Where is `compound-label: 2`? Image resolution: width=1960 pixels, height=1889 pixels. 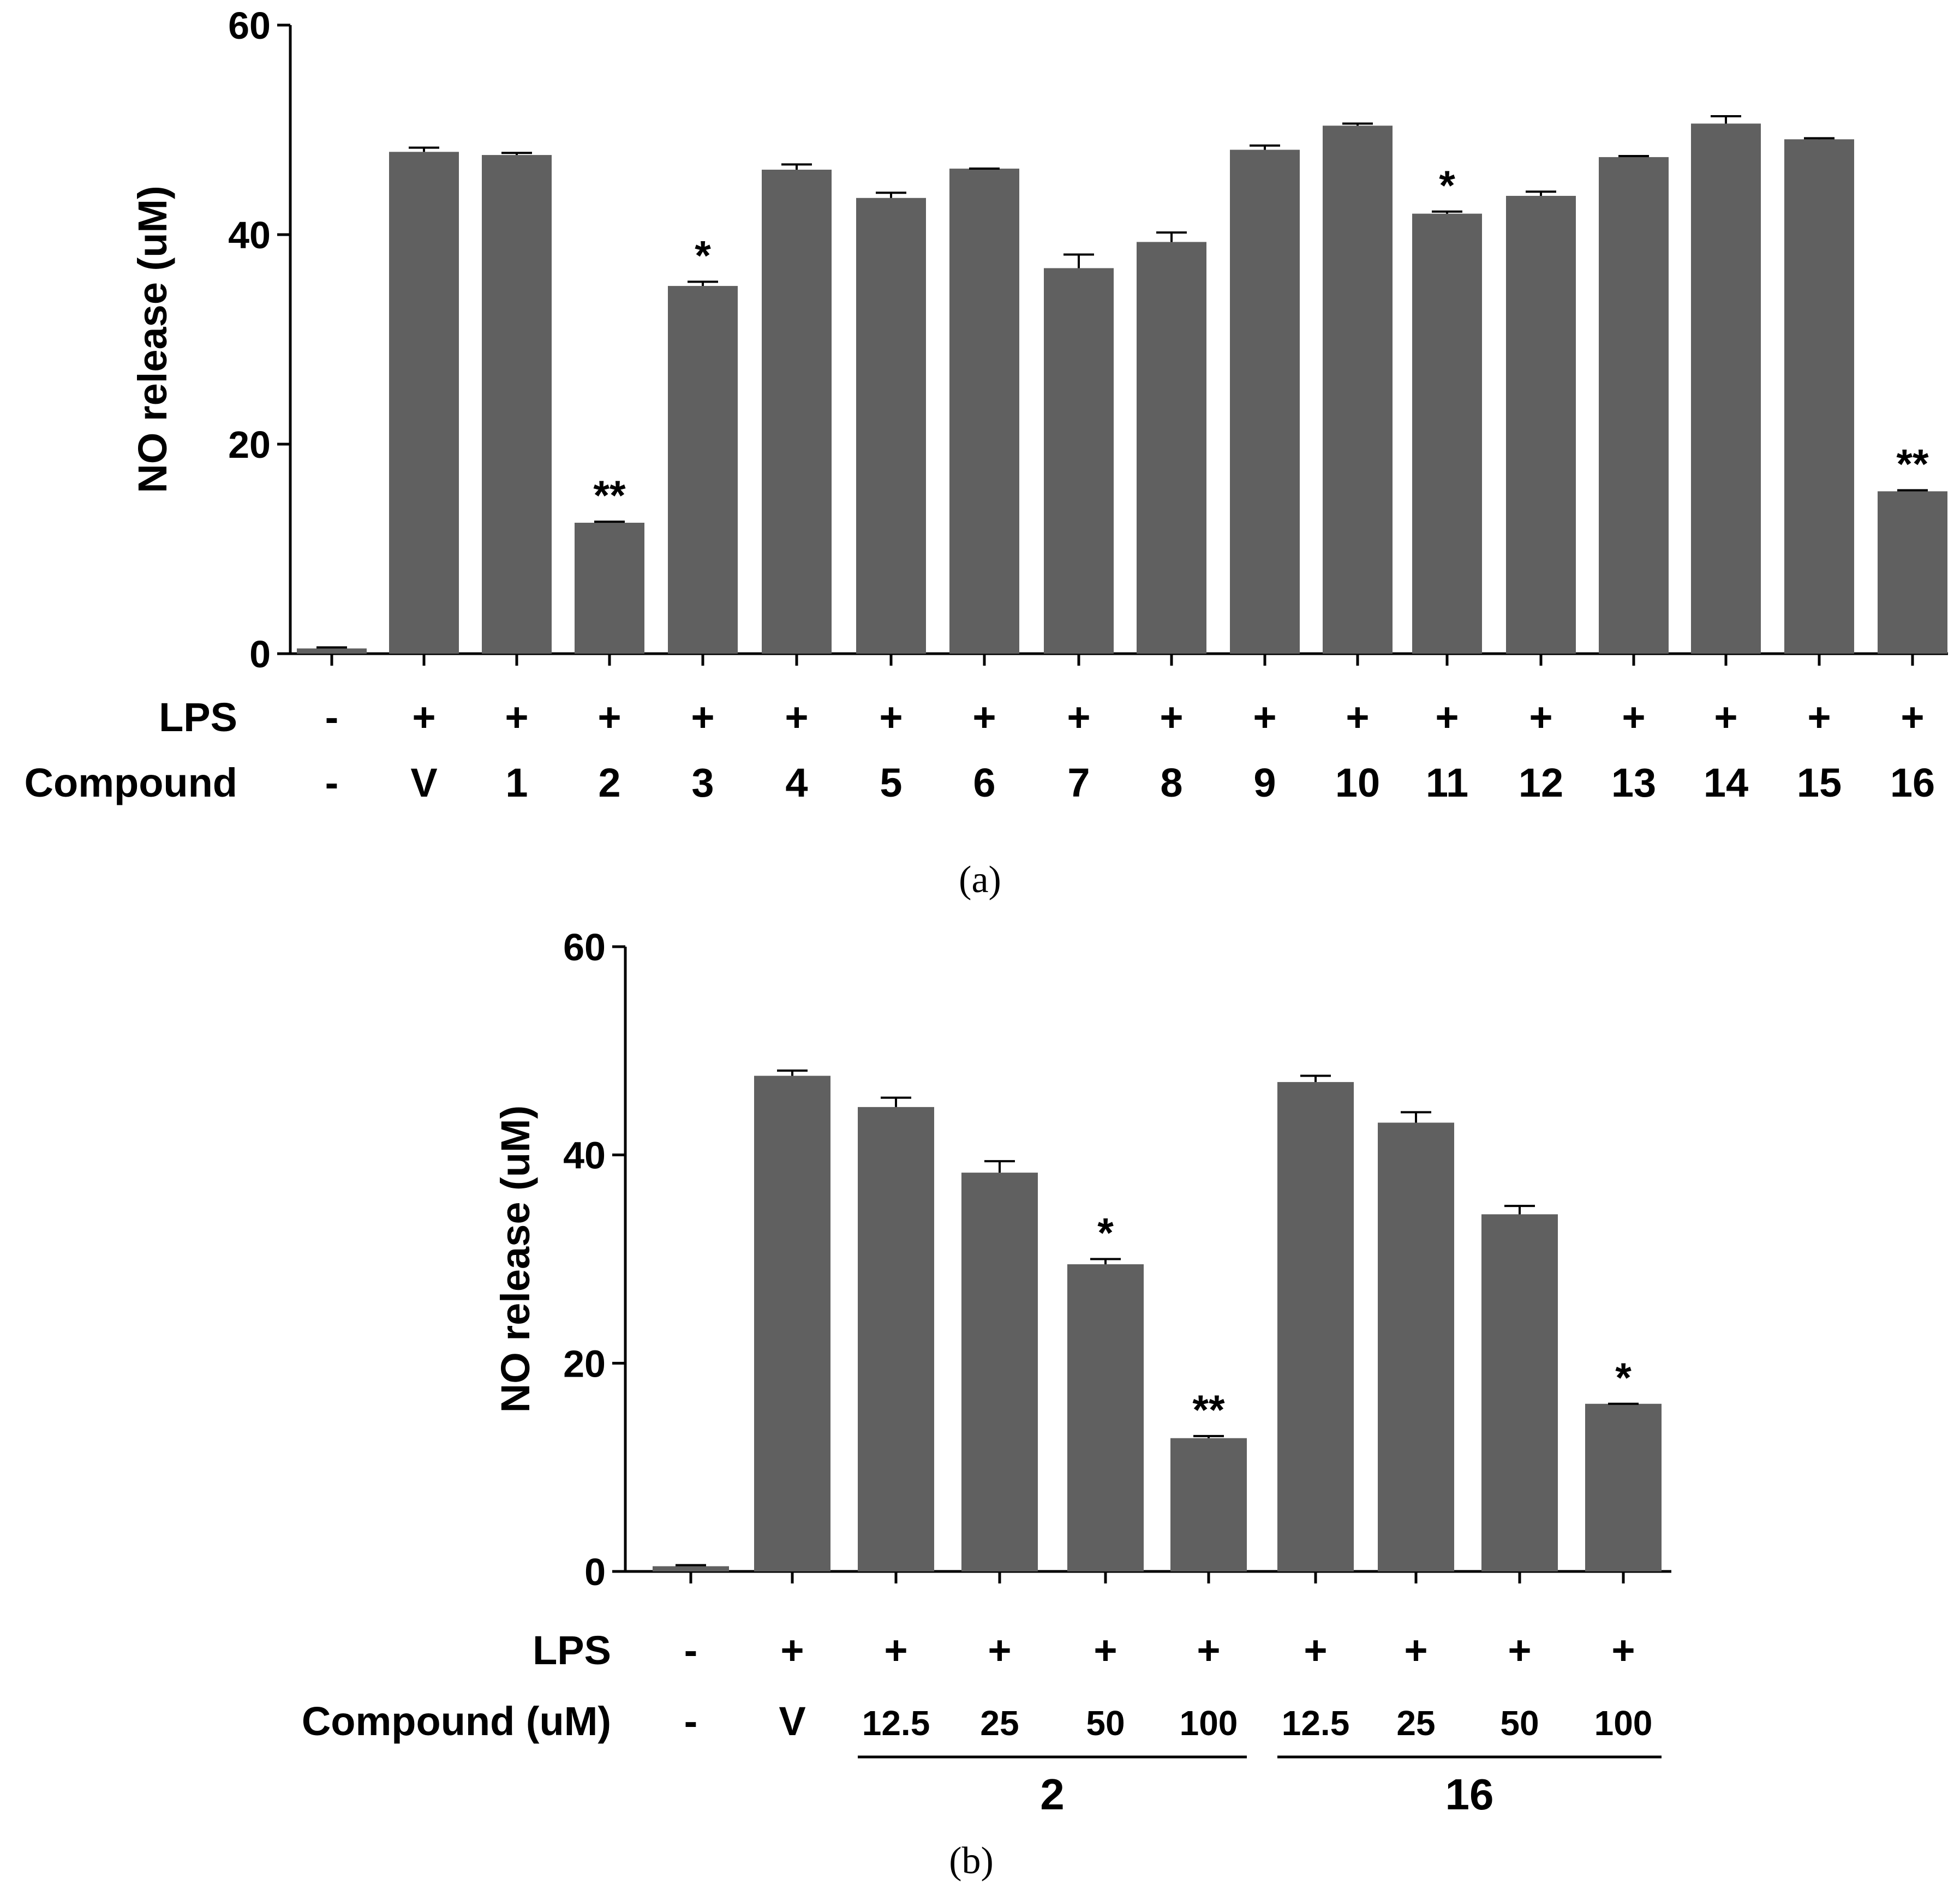 compound-label: 2 is located at coordinates (609, 783).